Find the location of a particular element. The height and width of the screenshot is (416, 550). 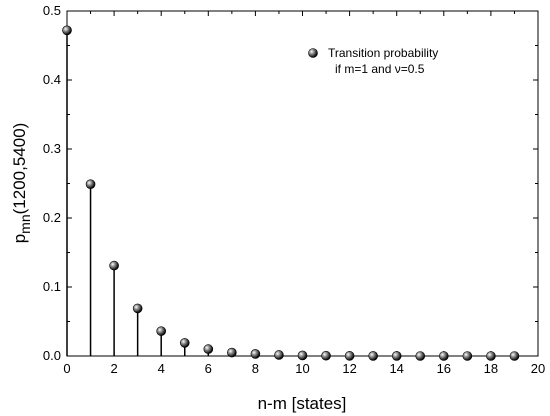

legend: Transition probability if m=1 and ν=0.5 is located at coordinates (373, 61).